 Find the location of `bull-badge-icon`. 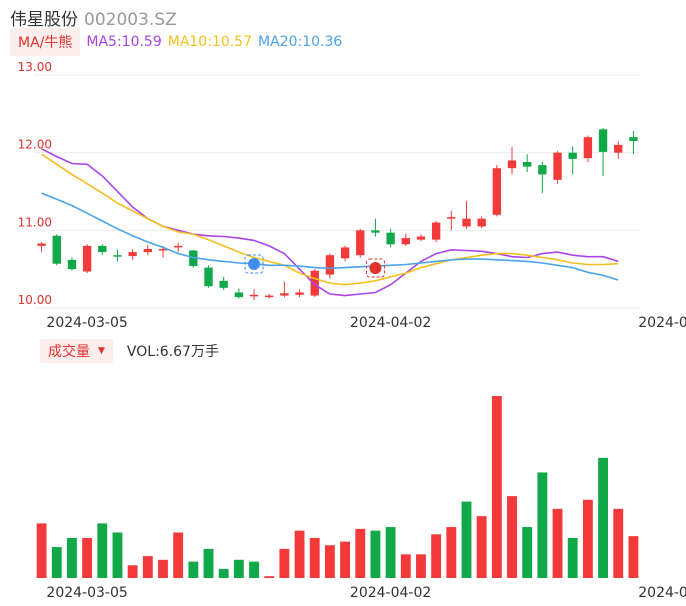

bull-badge-icon is located at coordinates (375, 268).